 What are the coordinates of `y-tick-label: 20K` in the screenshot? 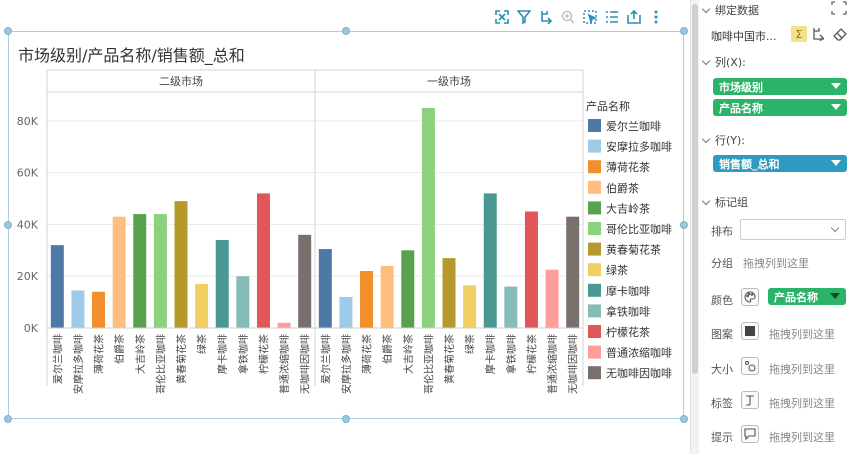 It's located at (28, 276).